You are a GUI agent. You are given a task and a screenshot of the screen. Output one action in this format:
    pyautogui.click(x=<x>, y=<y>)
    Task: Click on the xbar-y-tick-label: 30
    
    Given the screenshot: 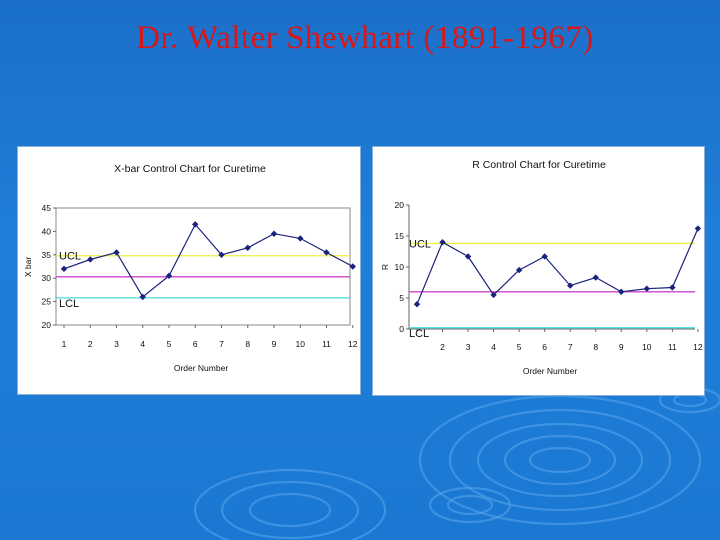 What is the action you would take?
    pyautogui.click(x=47, y=278)
    